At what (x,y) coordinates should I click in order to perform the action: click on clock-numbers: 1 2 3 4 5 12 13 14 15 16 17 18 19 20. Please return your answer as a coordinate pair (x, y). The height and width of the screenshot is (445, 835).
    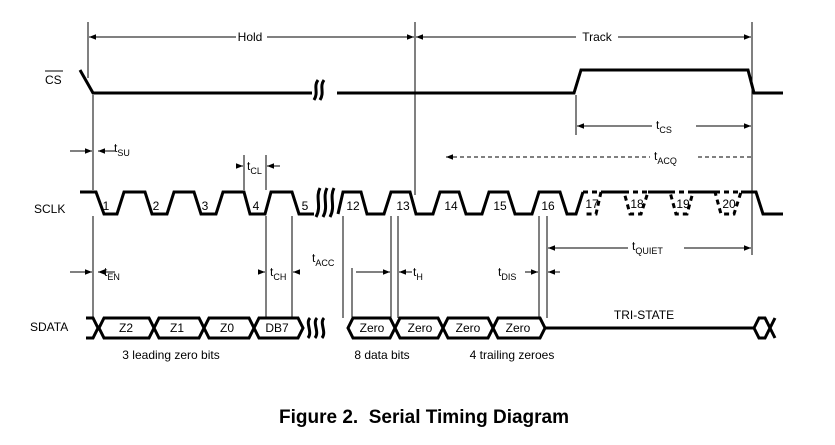
    Looking at the image, I should click on (419, 205).